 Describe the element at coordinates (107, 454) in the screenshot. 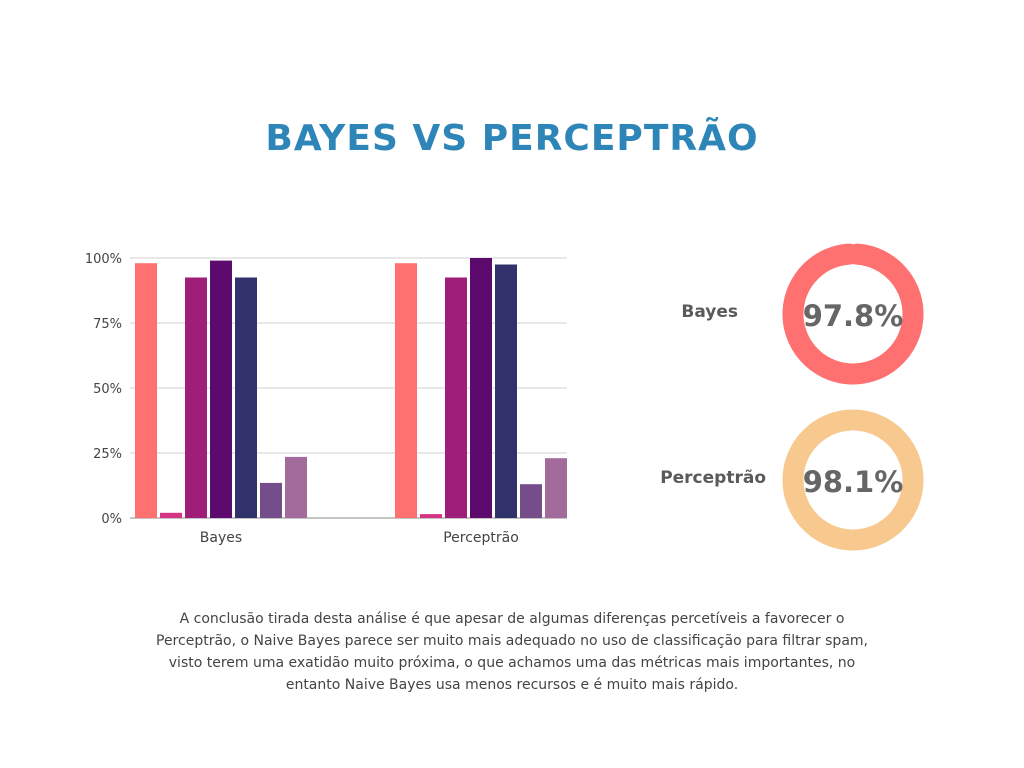

I see `y-tick-label: 25%` at that location.